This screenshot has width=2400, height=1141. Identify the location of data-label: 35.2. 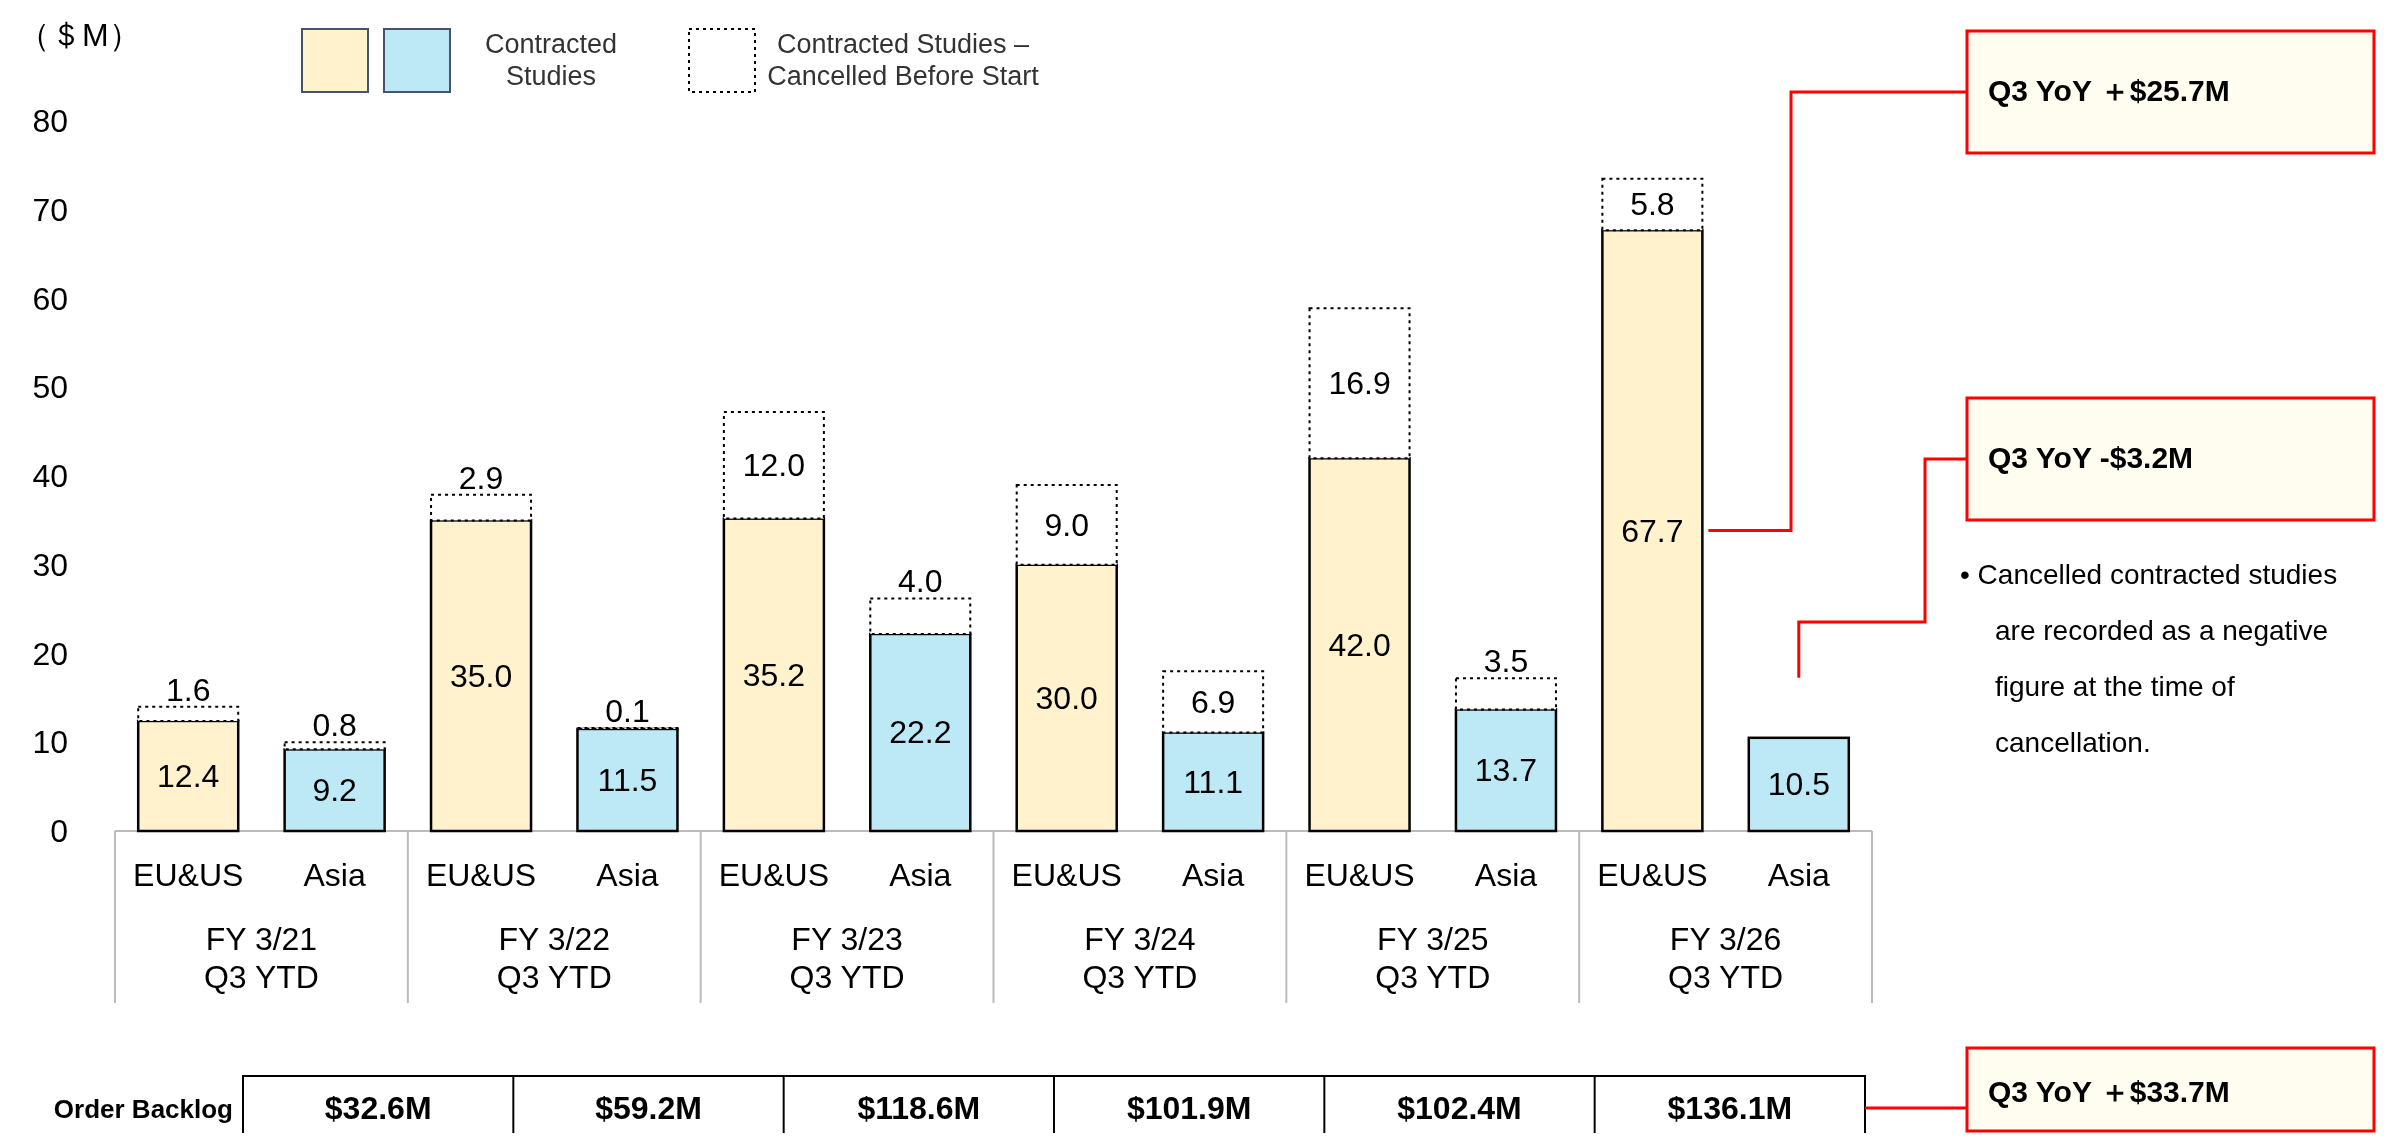
(774, 674).